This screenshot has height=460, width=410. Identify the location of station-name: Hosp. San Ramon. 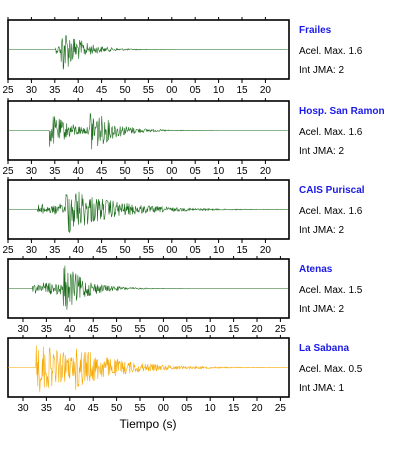
(342, 111).